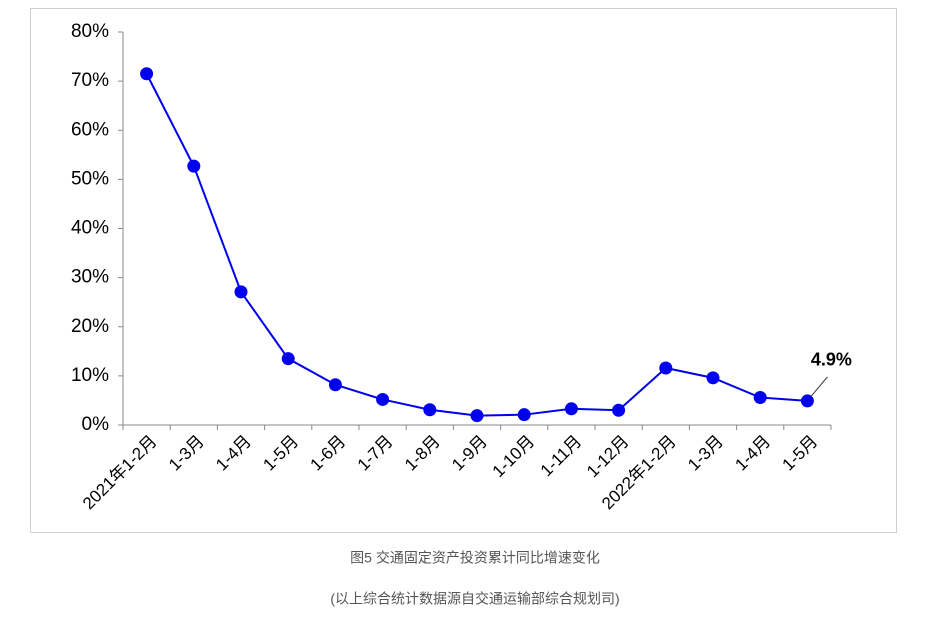 The image size is (950, 623). I want to click on y-tick-label: 40%, so click(90, 228).